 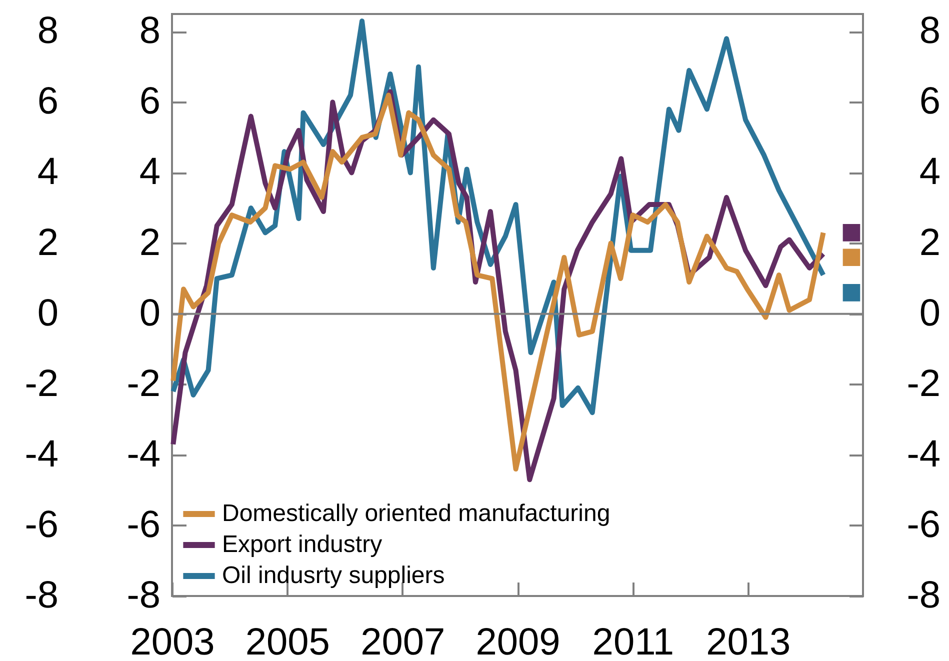 I want to click on legend-label: Oil indusrty suppliers, so click(x=333, y=575).